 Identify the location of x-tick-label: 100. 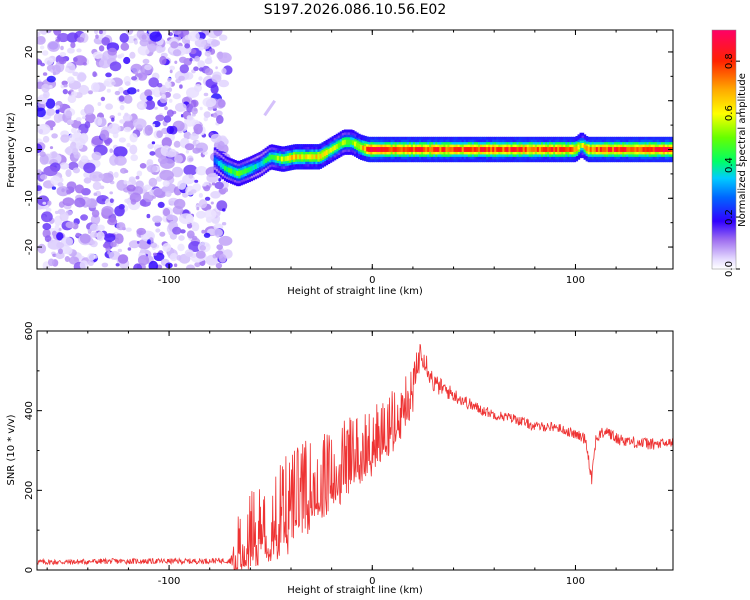
(575, 581).